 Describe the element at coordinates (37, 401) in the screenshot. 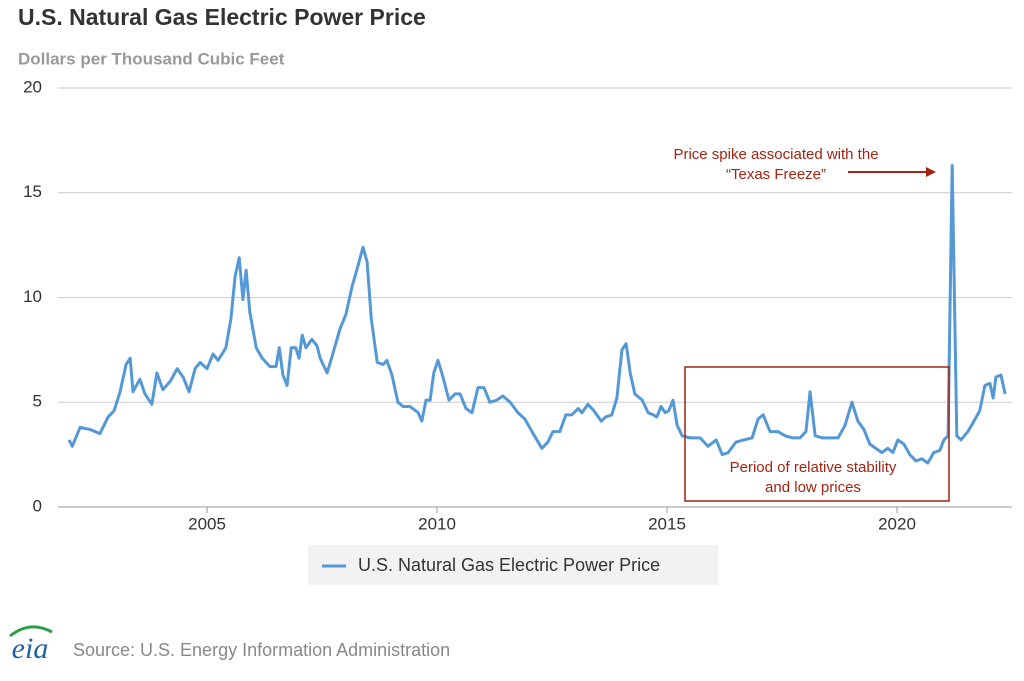

I see `y-tick-label: 5` at that location.